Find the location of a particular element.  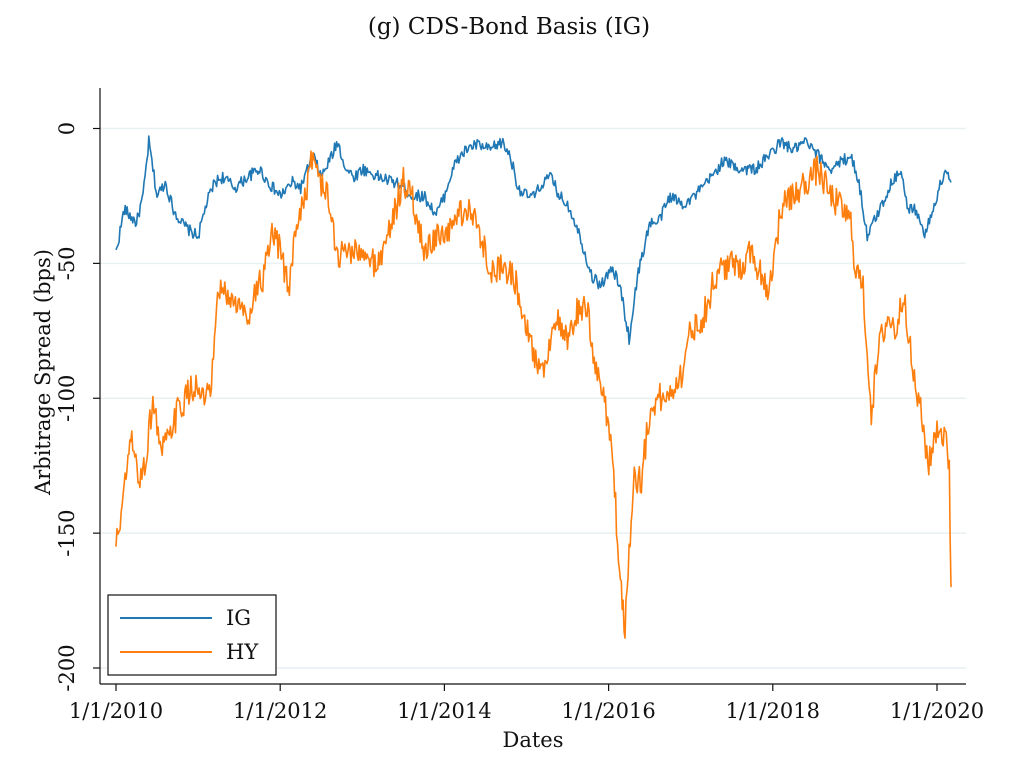

y-tick-label: -100 is located at coordinates (67, 398).